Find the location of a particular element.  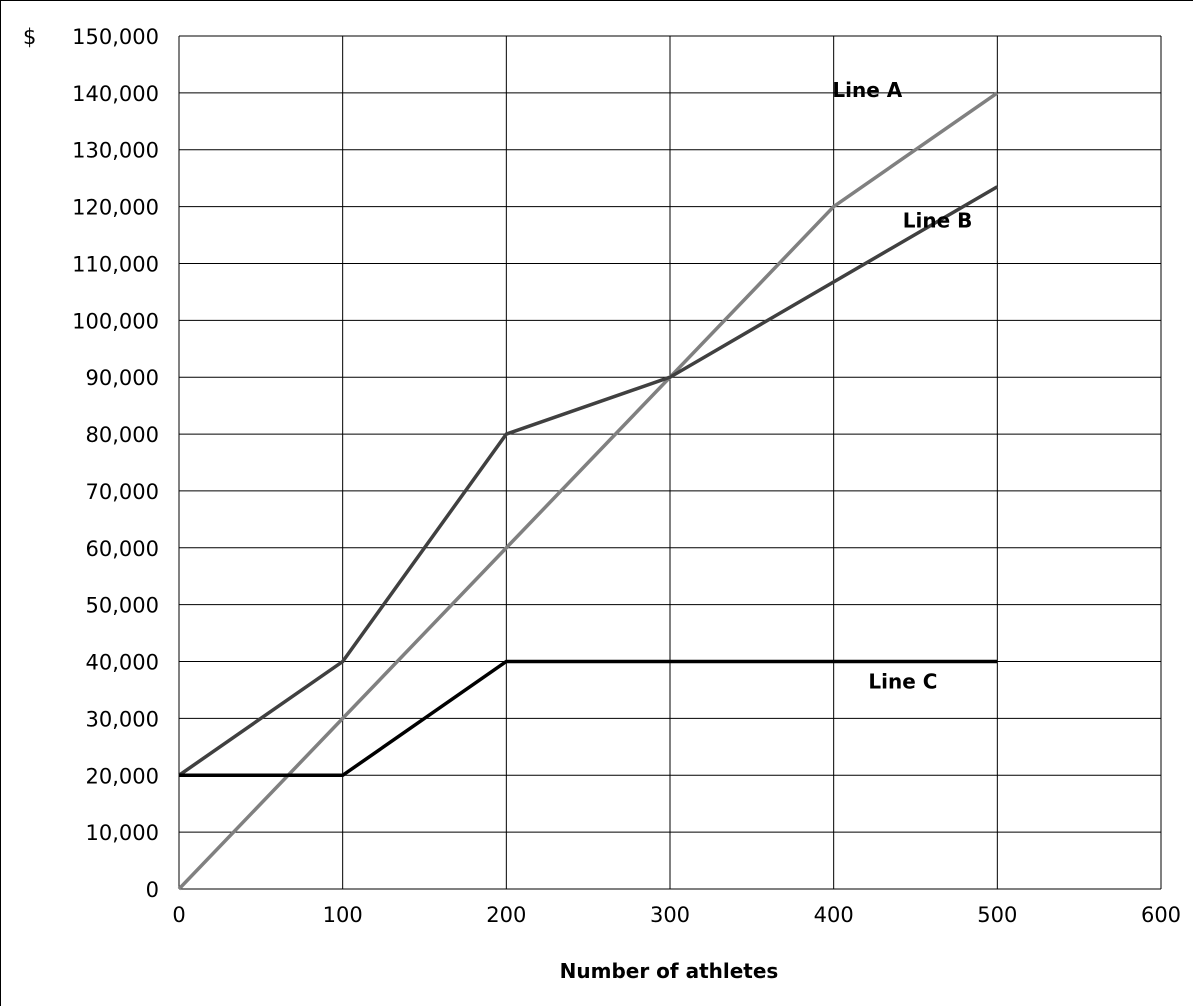

y-tick-label: 80,000 is located at coordinates (122, 435).